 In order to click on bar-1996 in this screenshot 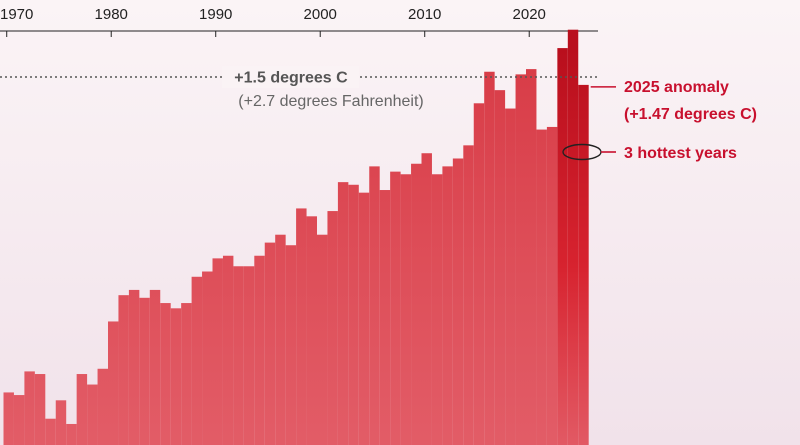, I will do `click(280, 339)`.